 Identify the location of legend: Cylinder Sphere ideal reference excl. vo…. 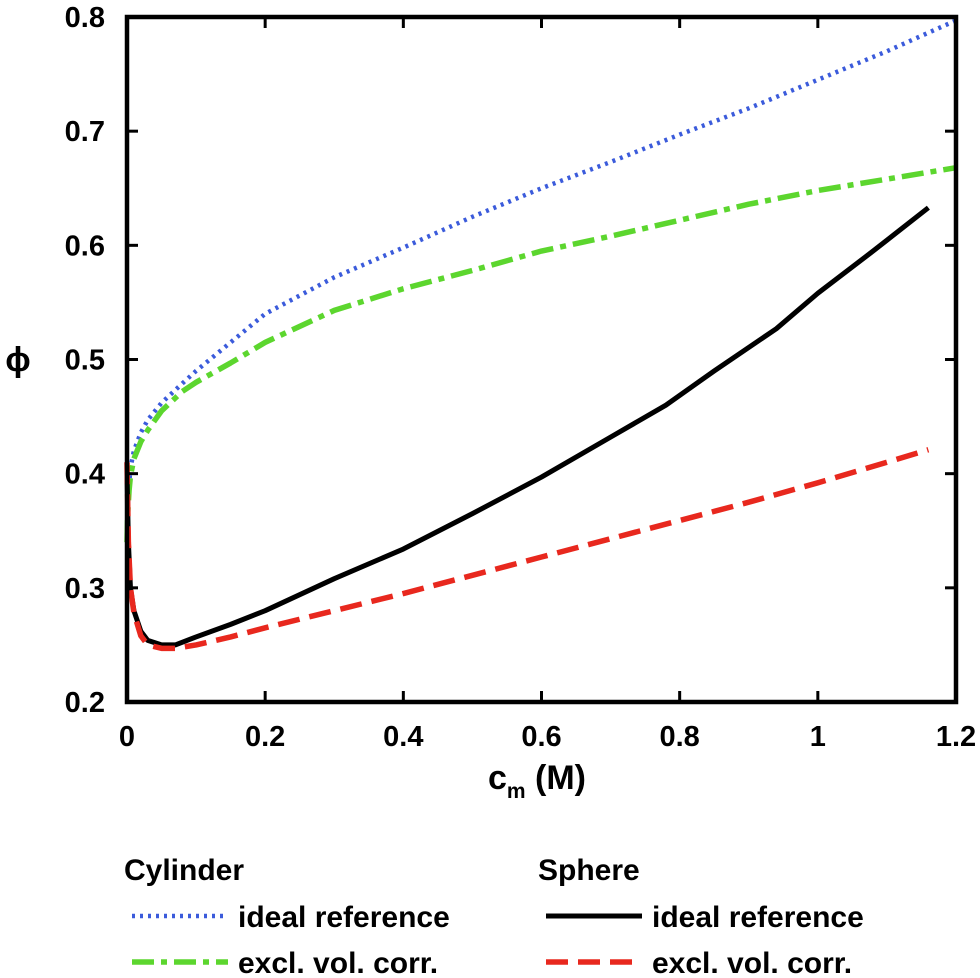
(494, 916).